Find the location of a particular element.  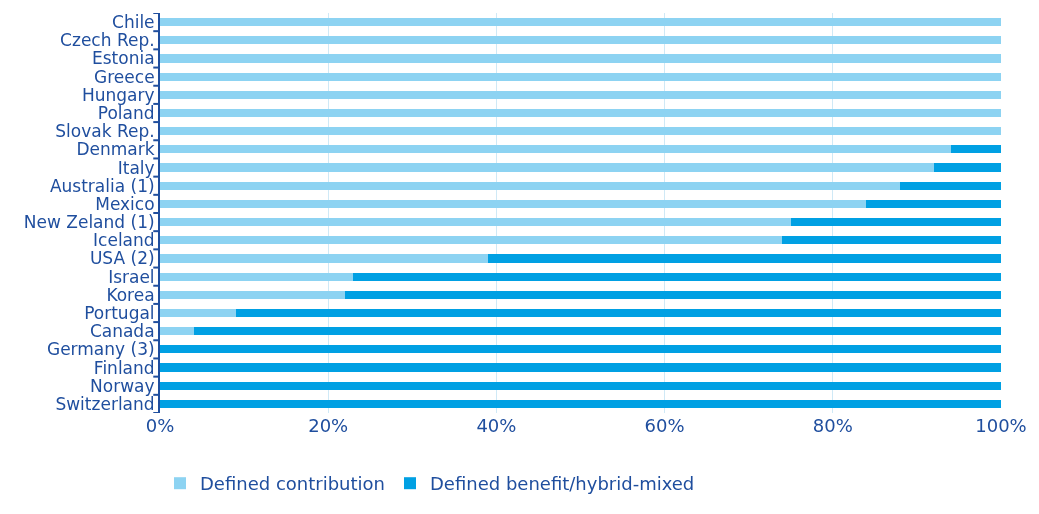

y-tick-label: USA (2) is located at coordinates (122, 258).